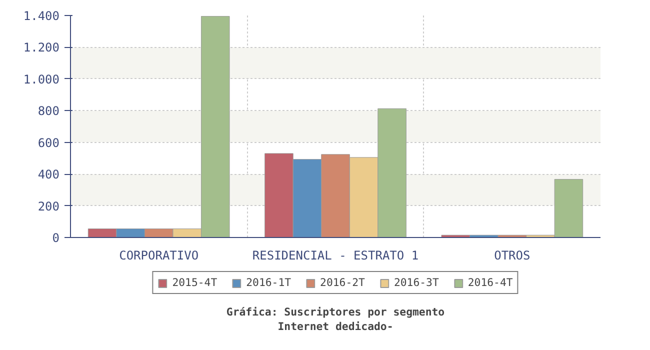  What do you see at coordinates (49, 143) in the screenshot?
I see `y-tick-label: 600` at bounding box center [49, 143].